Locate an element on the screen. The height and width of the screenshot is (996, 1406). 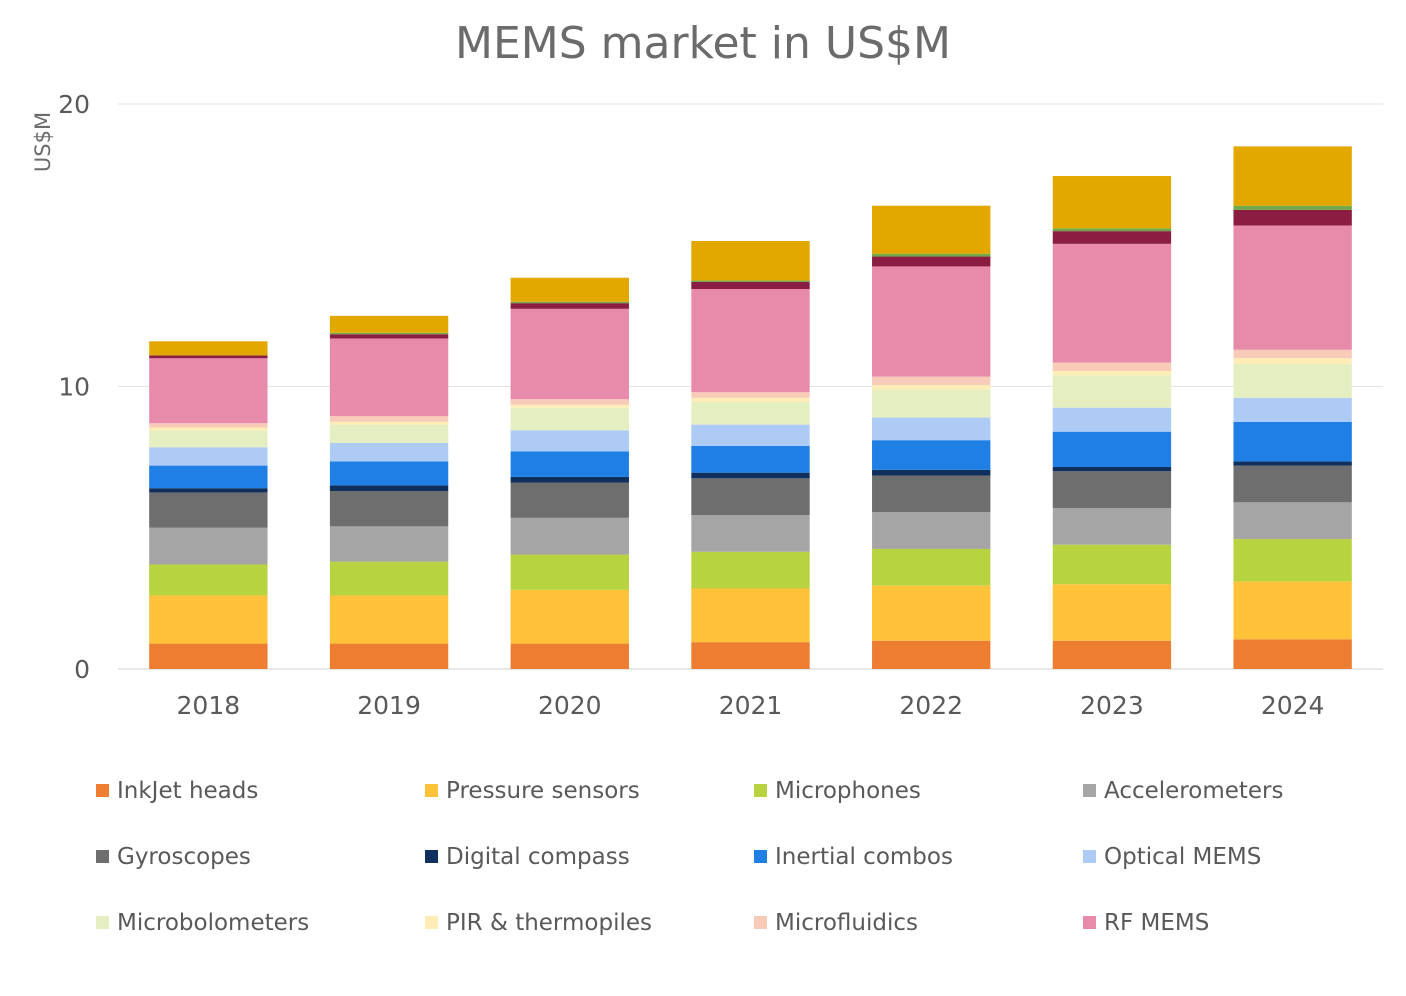
legend-label: RF MEMS is located at coordinates (1157, 923).